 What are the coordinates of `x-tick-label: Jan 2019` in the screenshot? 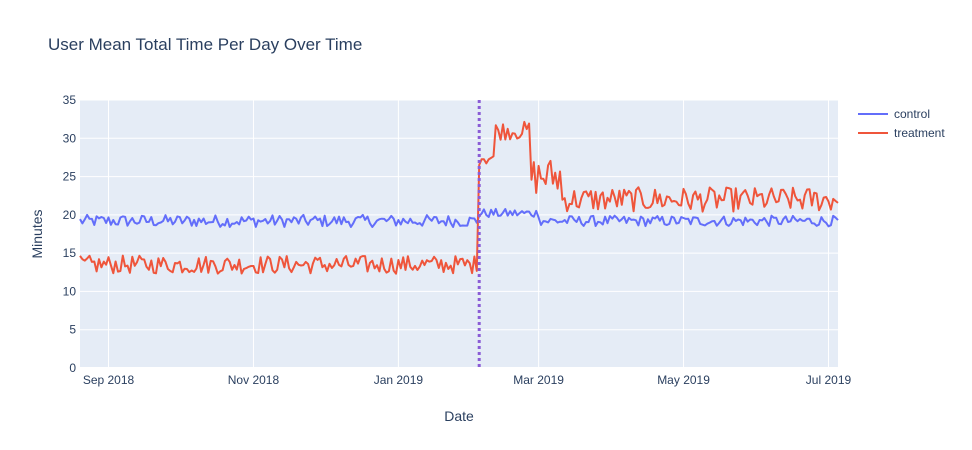 It's located at (399, 380).